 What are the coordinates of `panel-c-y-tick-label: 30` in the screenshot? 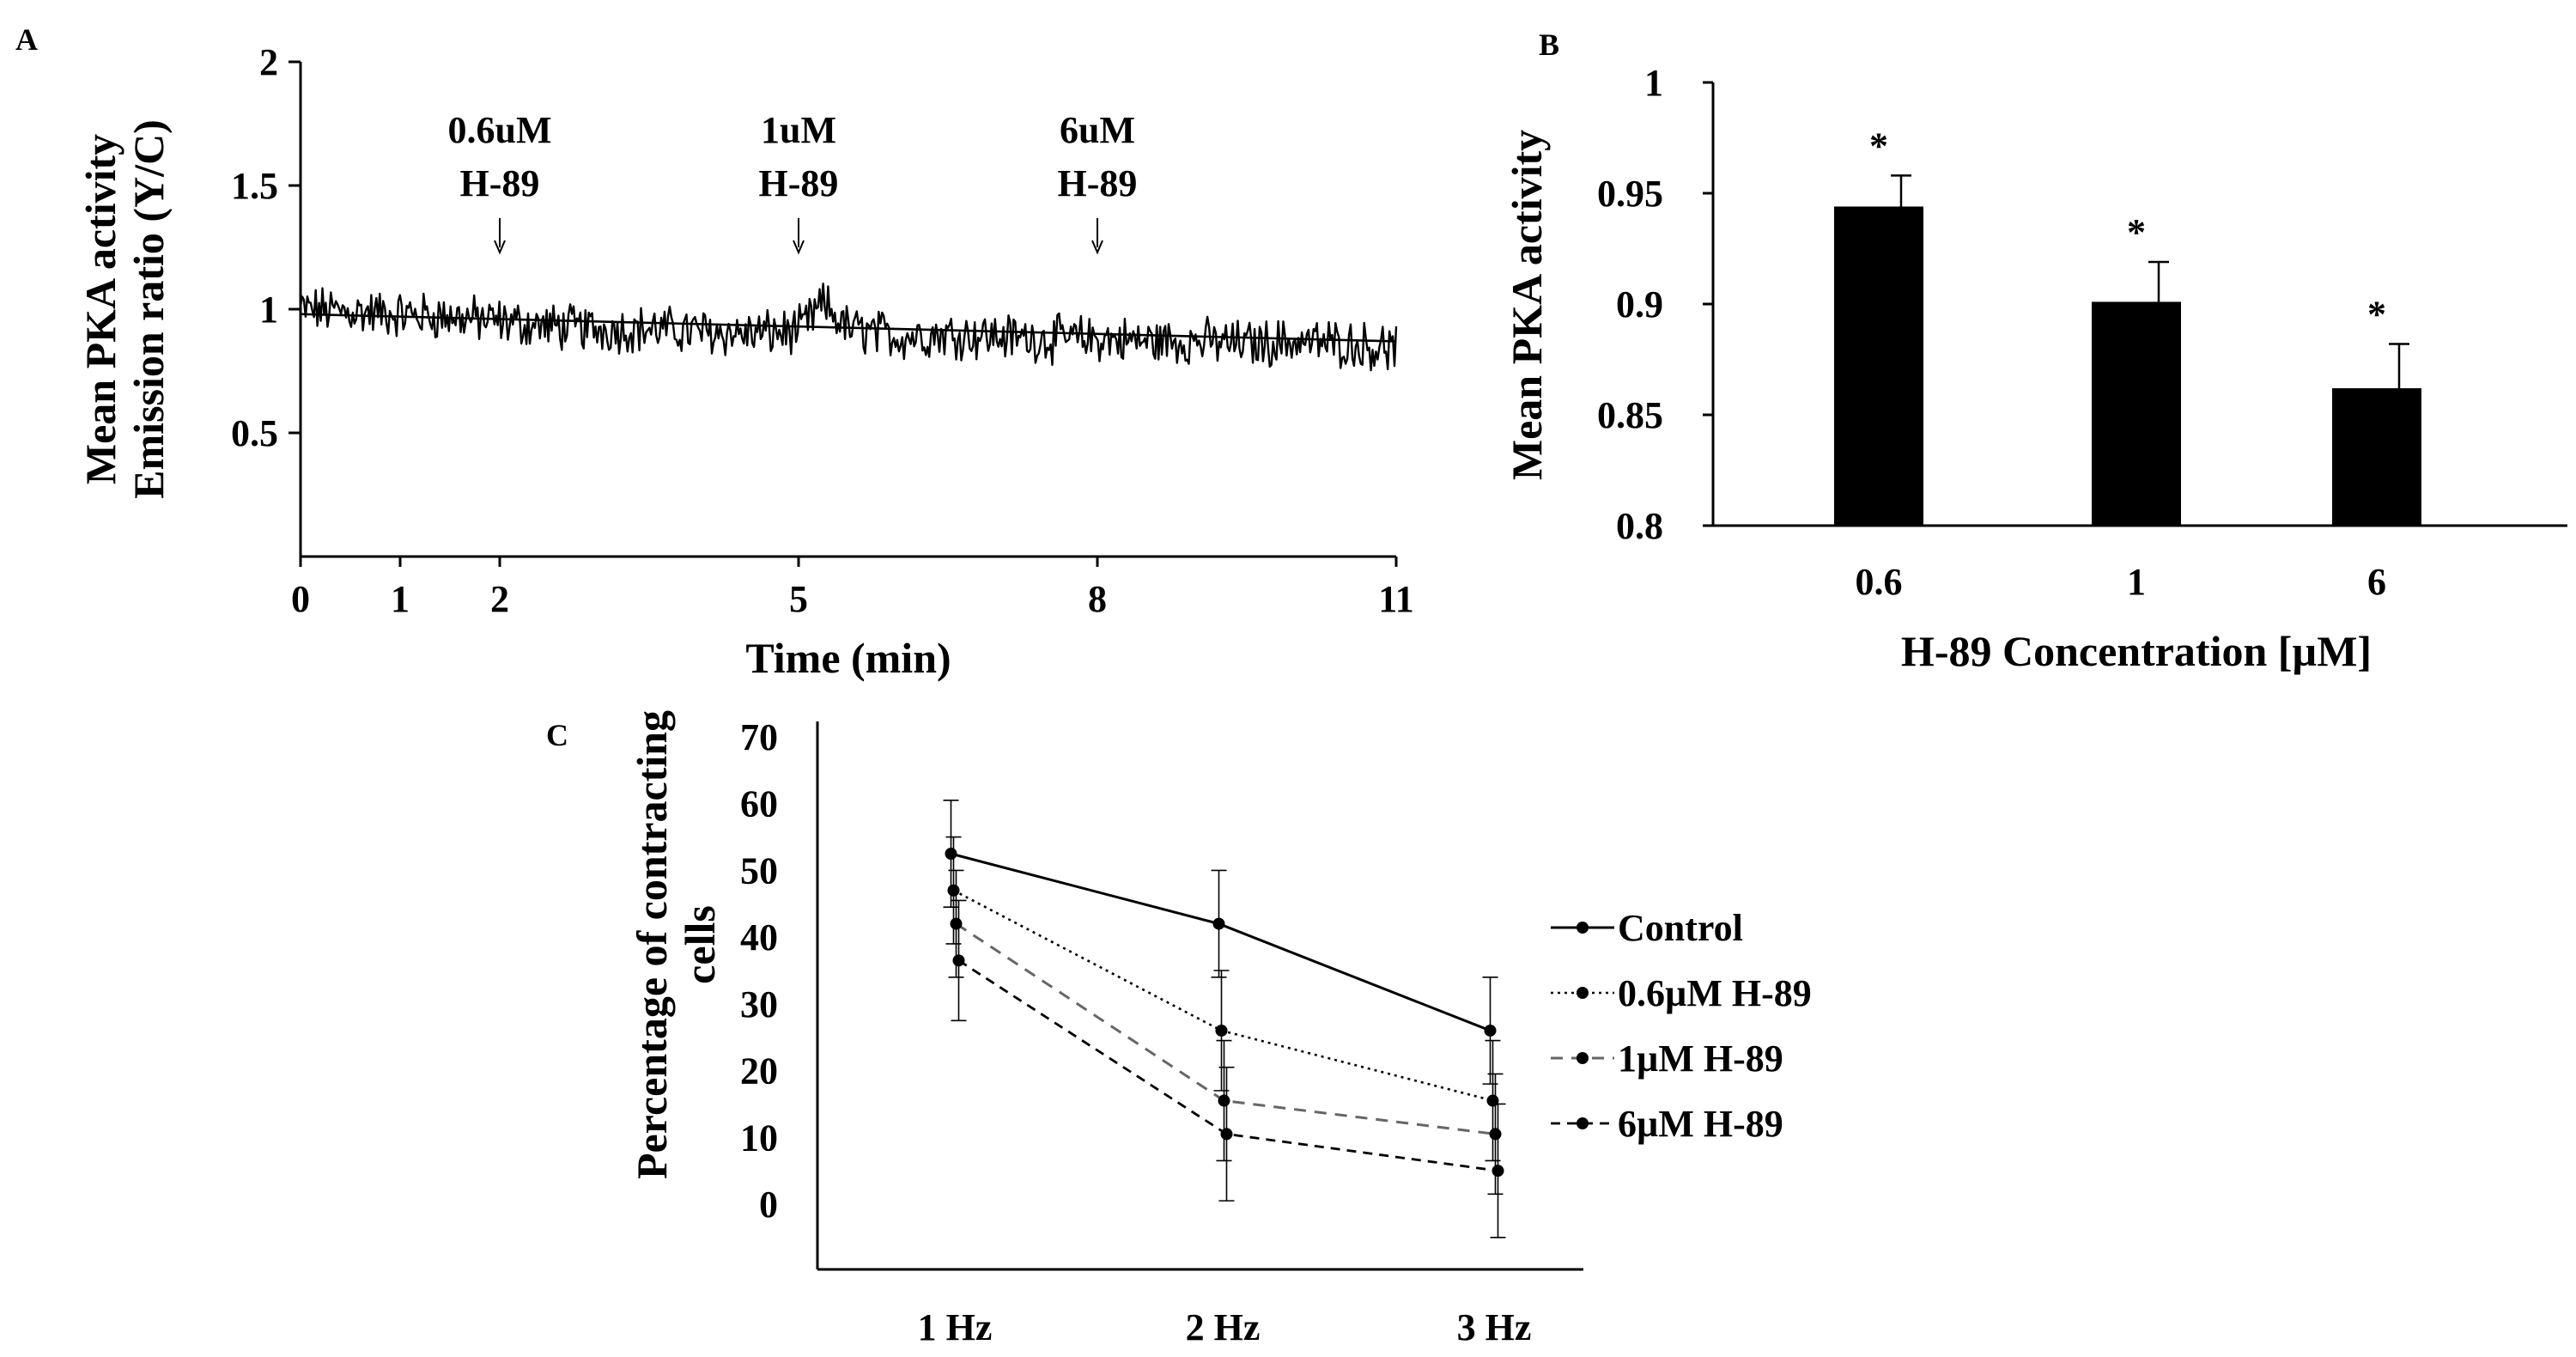 It's located at (759, 1004).